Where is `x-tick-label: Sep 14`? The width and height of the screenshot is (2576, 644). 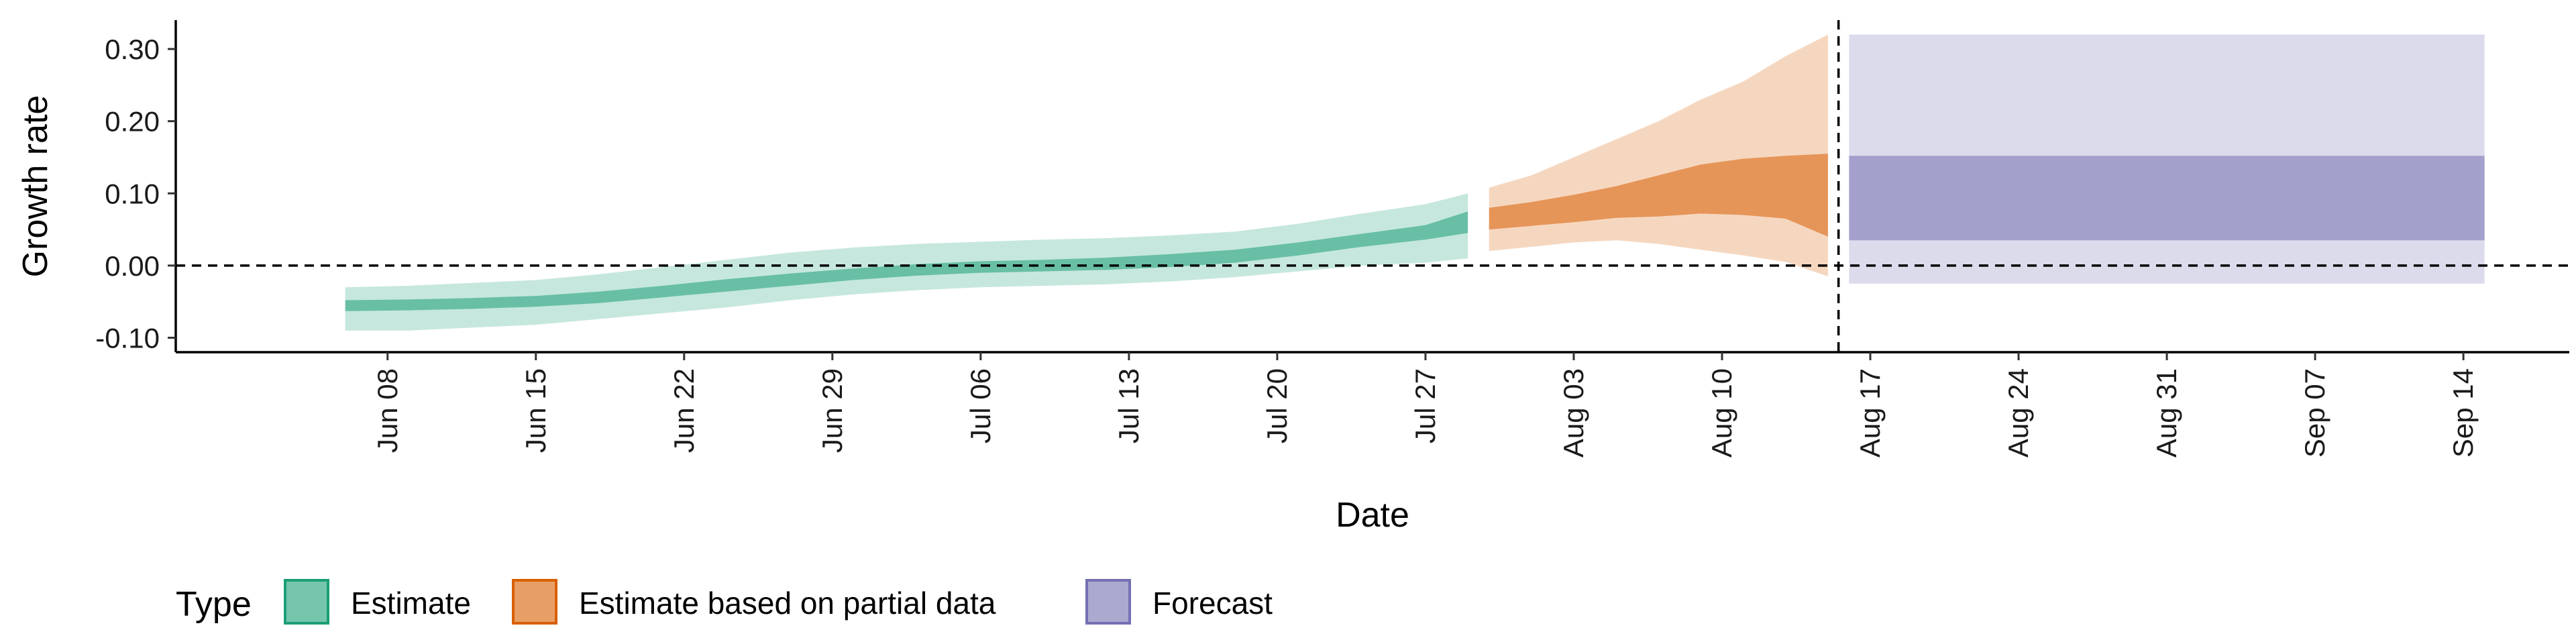 x-tick-label: Sep 14 is located at coordinates (2463, 413).